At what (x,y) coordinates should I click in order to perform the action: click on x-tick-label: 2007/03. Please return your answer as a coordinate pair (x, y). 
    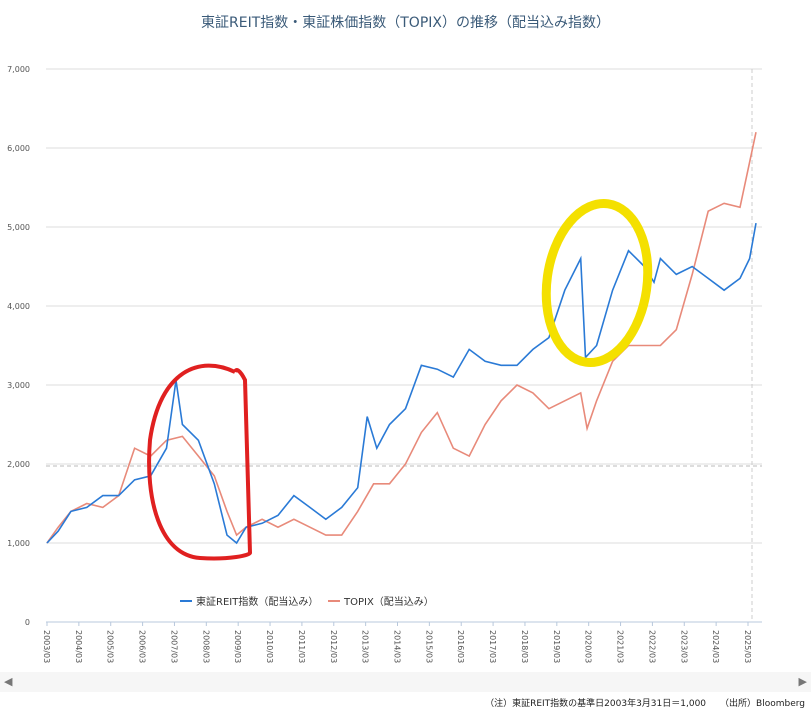
    Looking at the image, I should click on (173, 646).